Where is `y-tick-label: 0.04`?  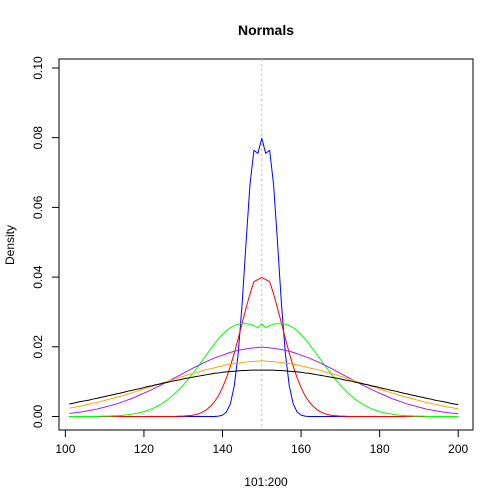 y-tick-label: 0.04 is located at coordinates (38, 277).